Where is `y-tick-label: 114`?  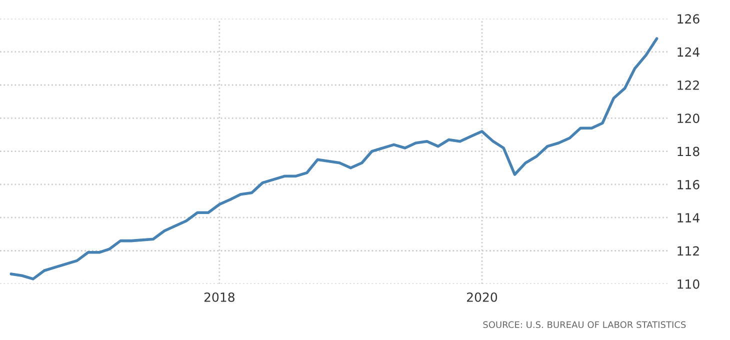 y-tick-label: 114 is located at coordinates (689, 217).